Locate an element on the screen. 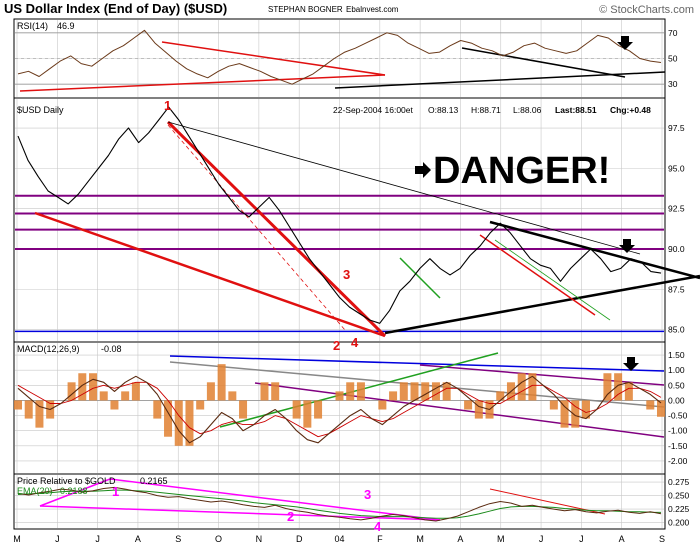 Image resolution: width=700 pixels, height=551 pixels. y-tick-label: 0.250 is located at coordinates (679, 496).